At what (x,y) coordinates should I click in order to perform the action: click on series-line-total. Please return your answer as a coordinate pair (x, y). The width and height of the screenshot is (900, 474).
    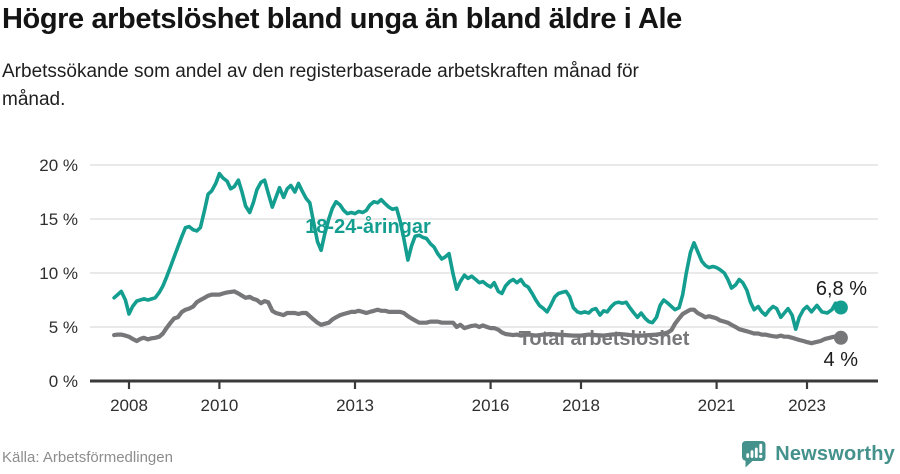
    Looking at the image, I should click on (477, 317).